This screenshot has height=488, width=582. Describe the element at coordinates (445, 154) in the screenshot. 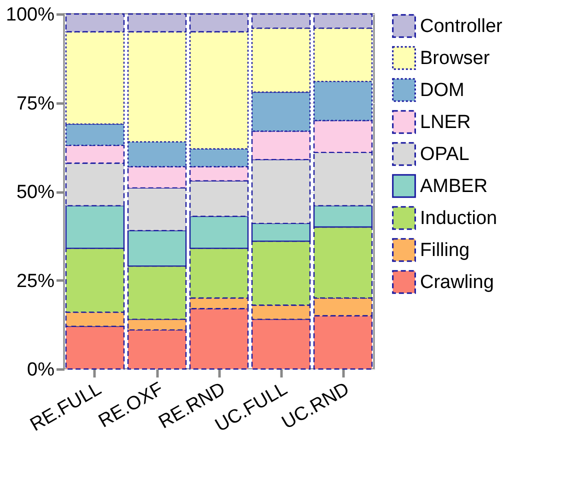

I see `legend-label: OPAL` at that location.